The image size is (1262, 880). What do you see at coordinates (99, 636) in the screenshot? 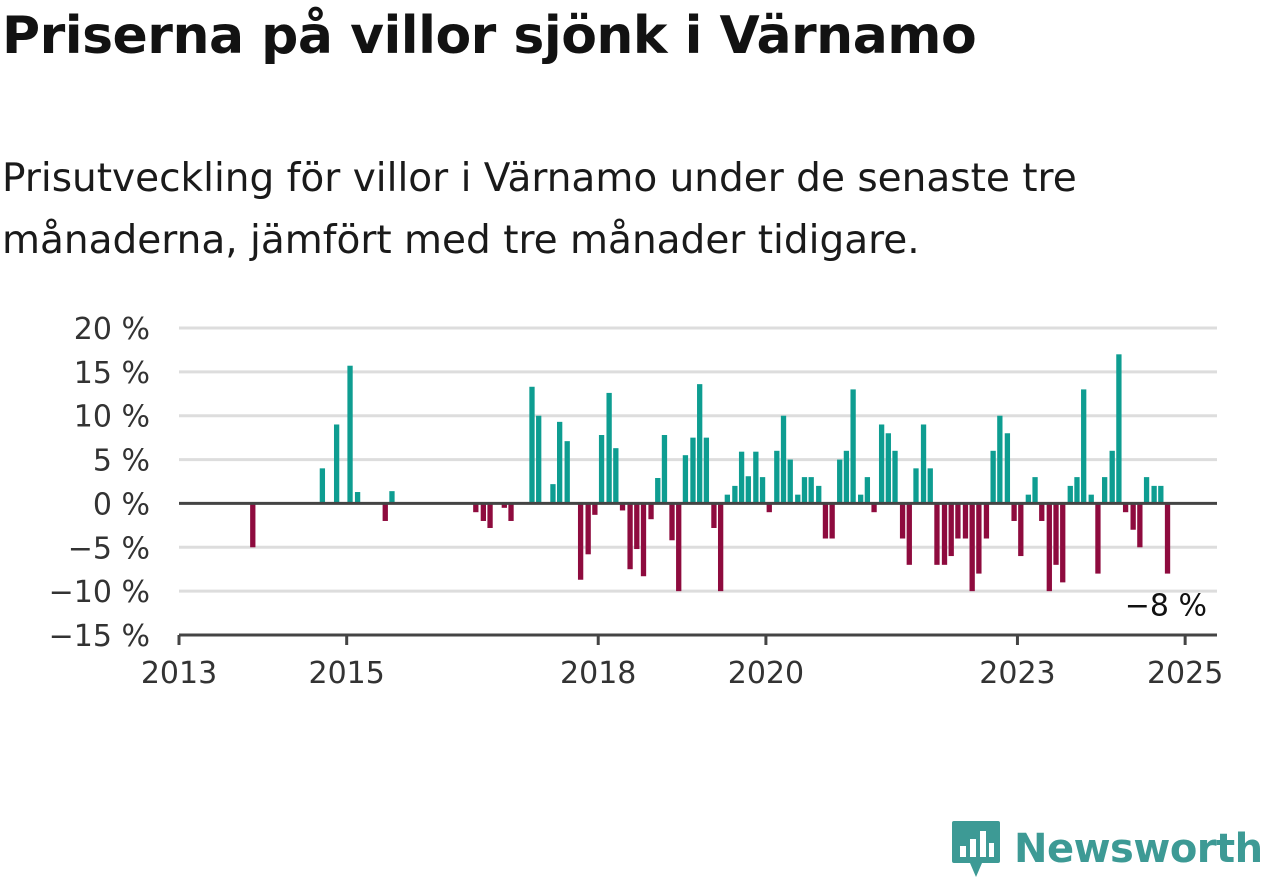
I see `y-tick-label: −15 %` at bounding box center [99, 636].